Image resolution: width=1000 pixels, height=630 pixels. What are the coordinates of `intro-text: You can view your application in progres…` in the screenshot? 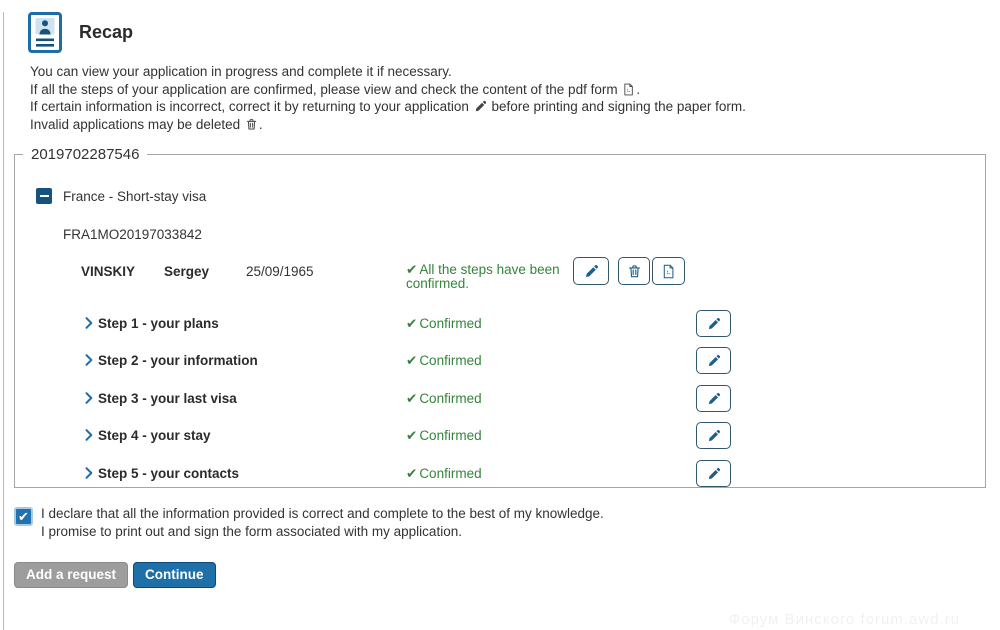 It's located at (515, 98).